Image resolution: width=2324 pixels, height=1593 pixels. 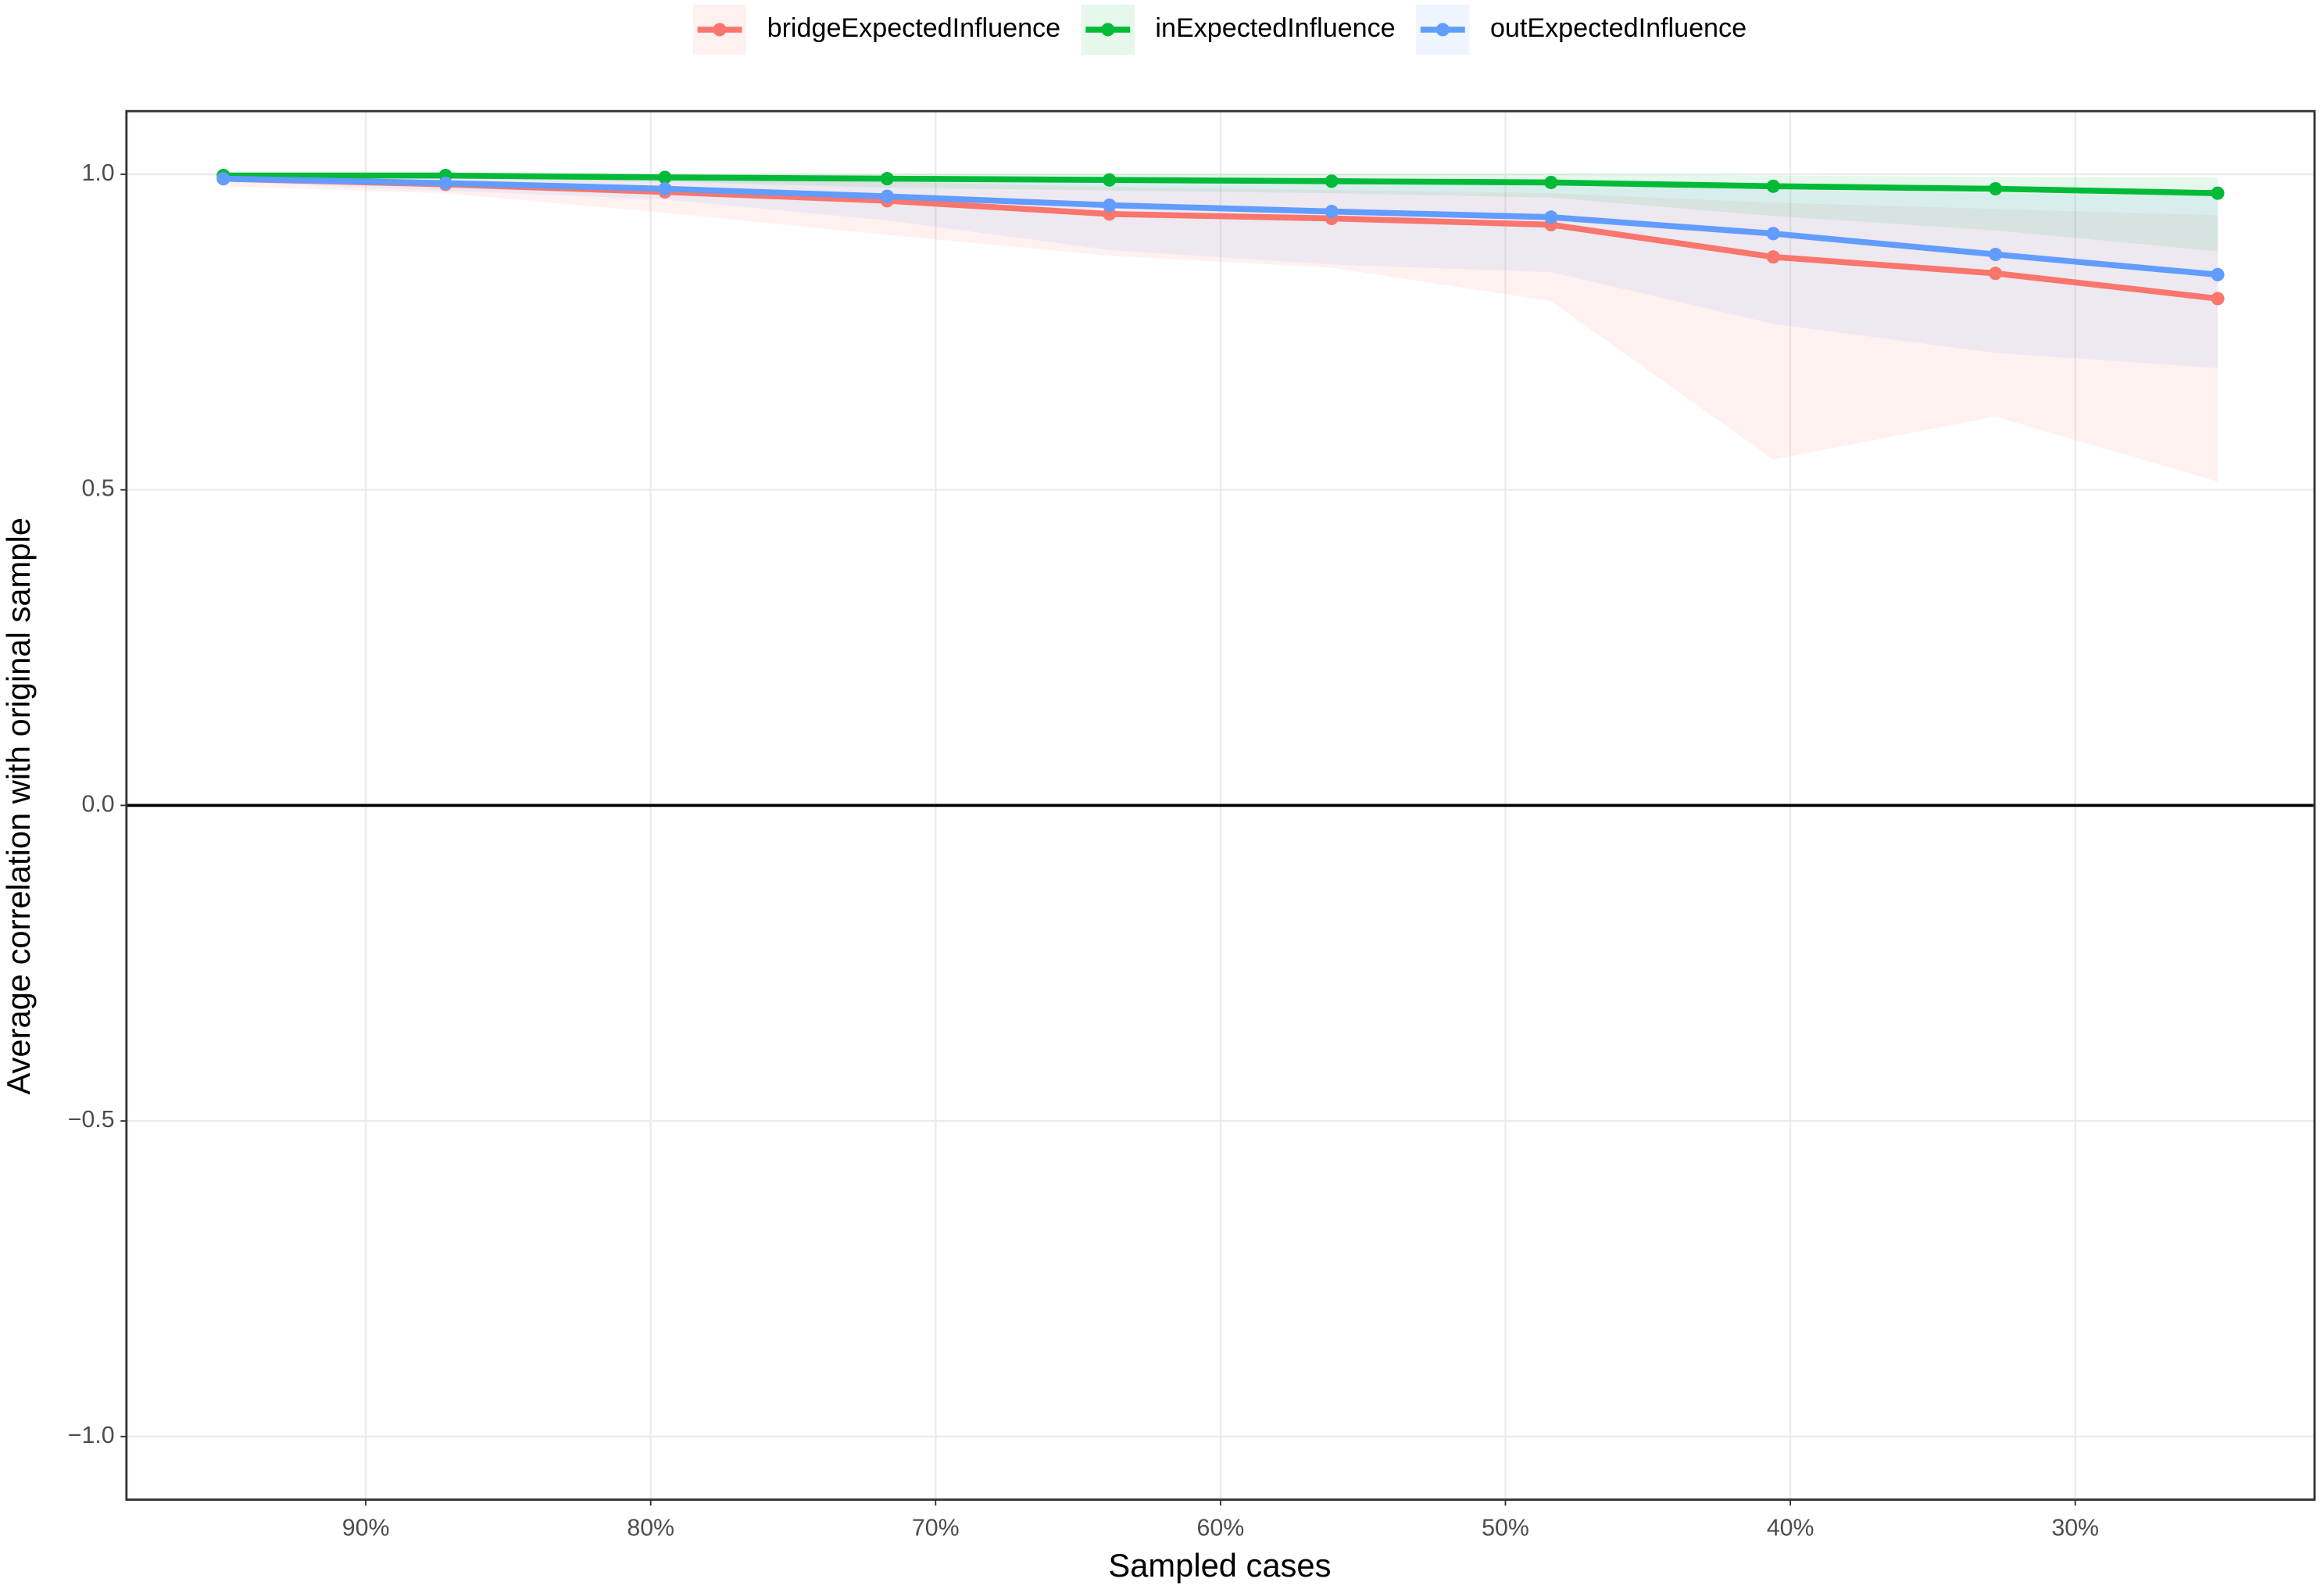 What do you see at coordinates (97, 804) in the screenshot?
I see `y-tick-label: 0.0` at bounding box center [97, 804].